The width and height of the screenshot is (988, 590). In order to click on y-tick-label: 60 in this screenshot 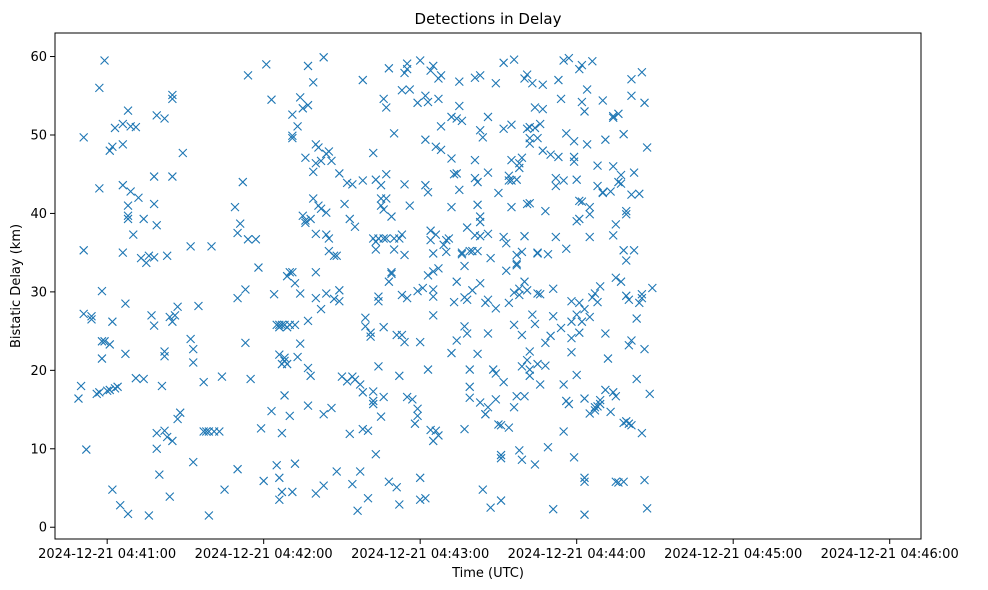, I will do `click(38, 57)`.